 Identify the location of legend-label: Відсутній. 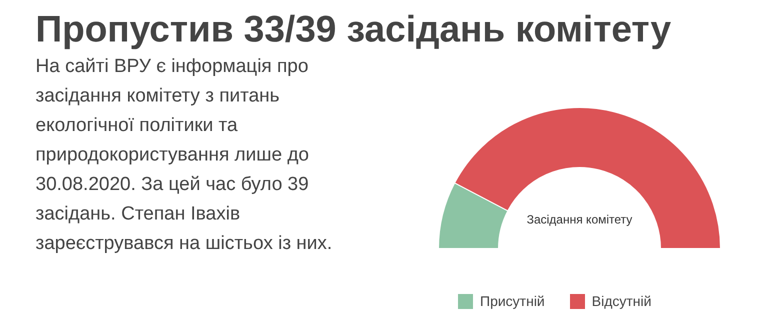
(622, 301).